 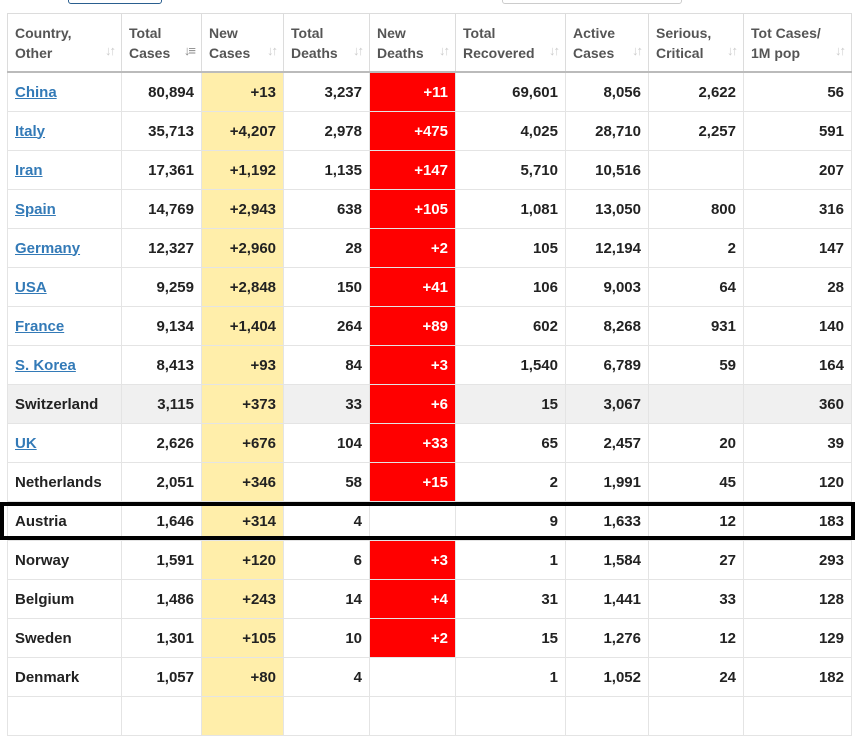 I want to click on cell-total-cases: 8,413, so click(x=161, y=365).